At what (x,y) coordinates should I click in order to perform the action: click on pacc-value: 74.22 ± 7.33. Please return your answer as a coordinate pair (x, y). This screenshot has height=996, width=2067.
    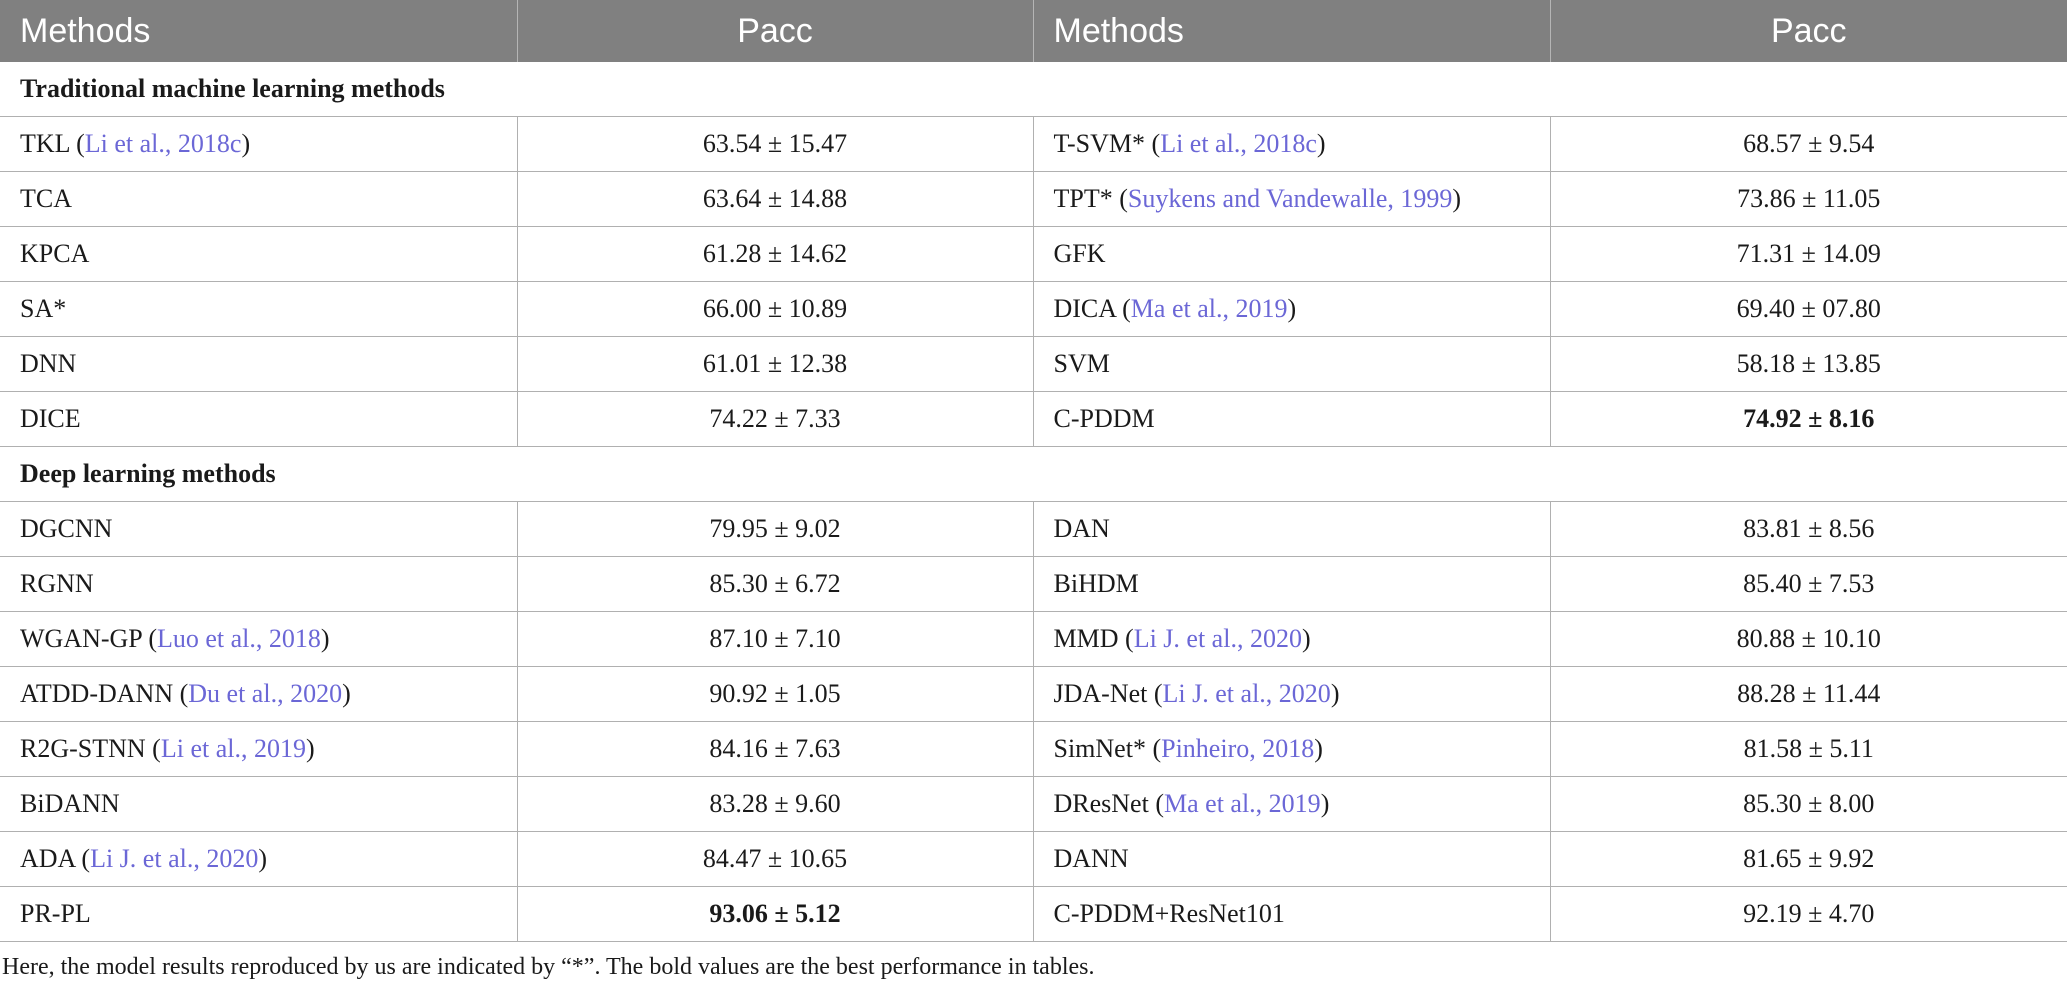
    Looking at the image, I should click on (775, 419).